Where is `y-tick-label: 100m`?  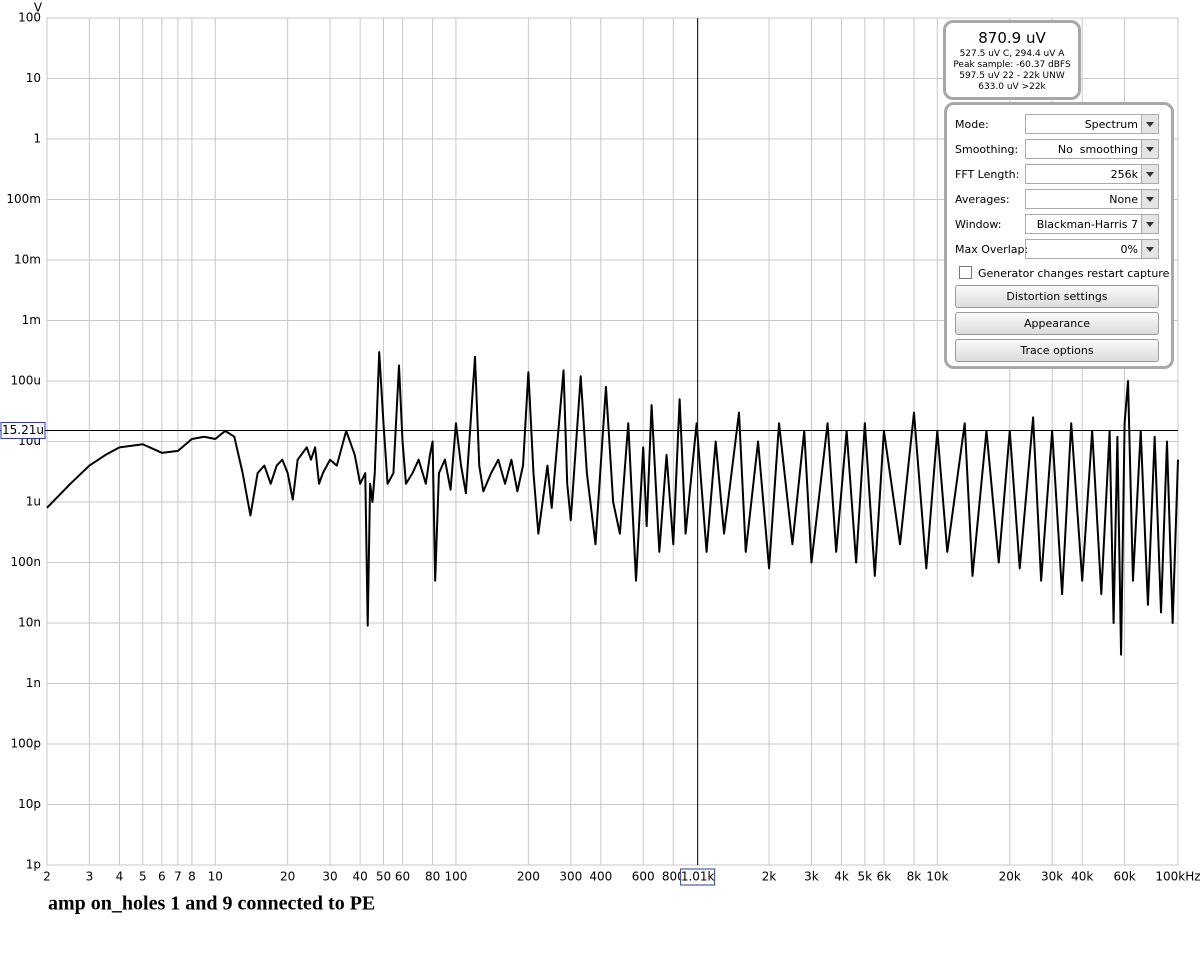 y-tick-label: 100m is located at coordinates (23, 199).